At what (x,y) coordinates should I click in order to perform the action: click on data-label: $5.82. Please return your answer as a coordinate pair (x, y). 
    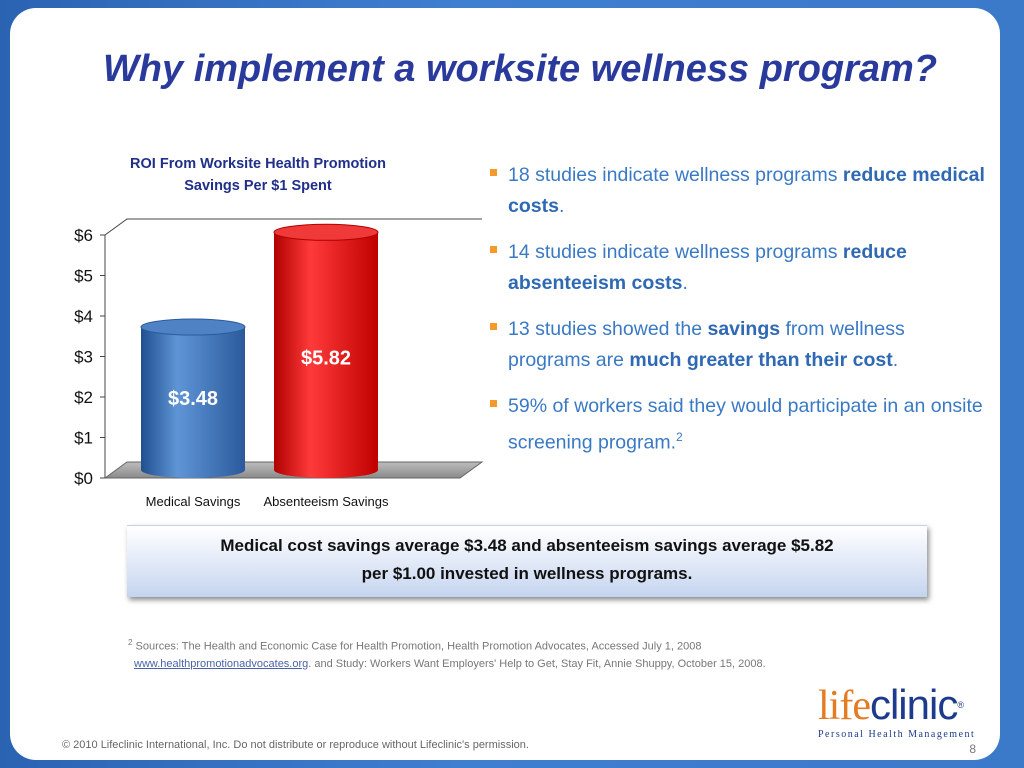
    Looking at the image, I should click on (326, 358).